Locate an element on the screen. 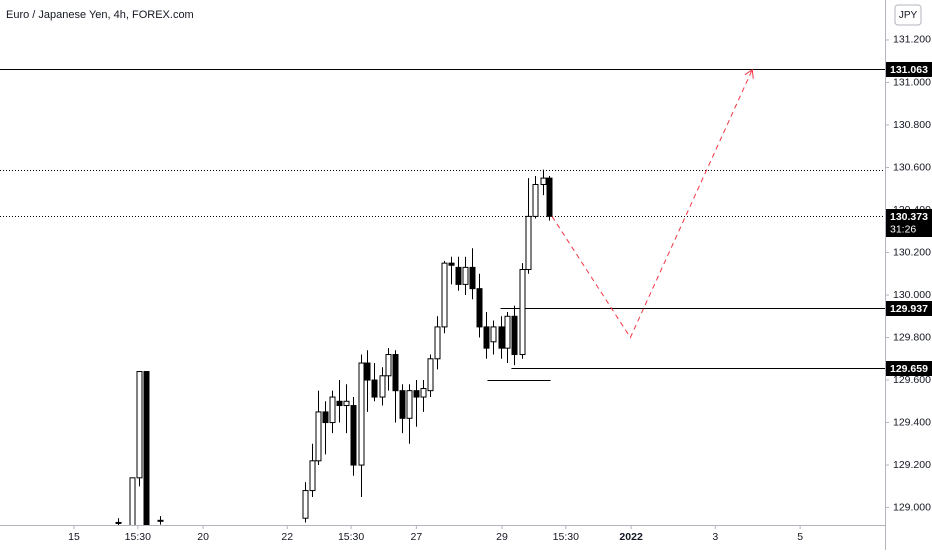  y-tick-label: 131.200 is located at coordinates (912, 40).